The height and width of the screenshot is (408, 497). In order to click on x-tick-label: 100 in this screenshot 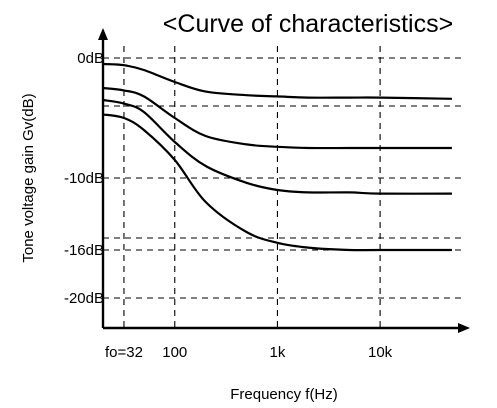, I will do `click(174, 352)`.